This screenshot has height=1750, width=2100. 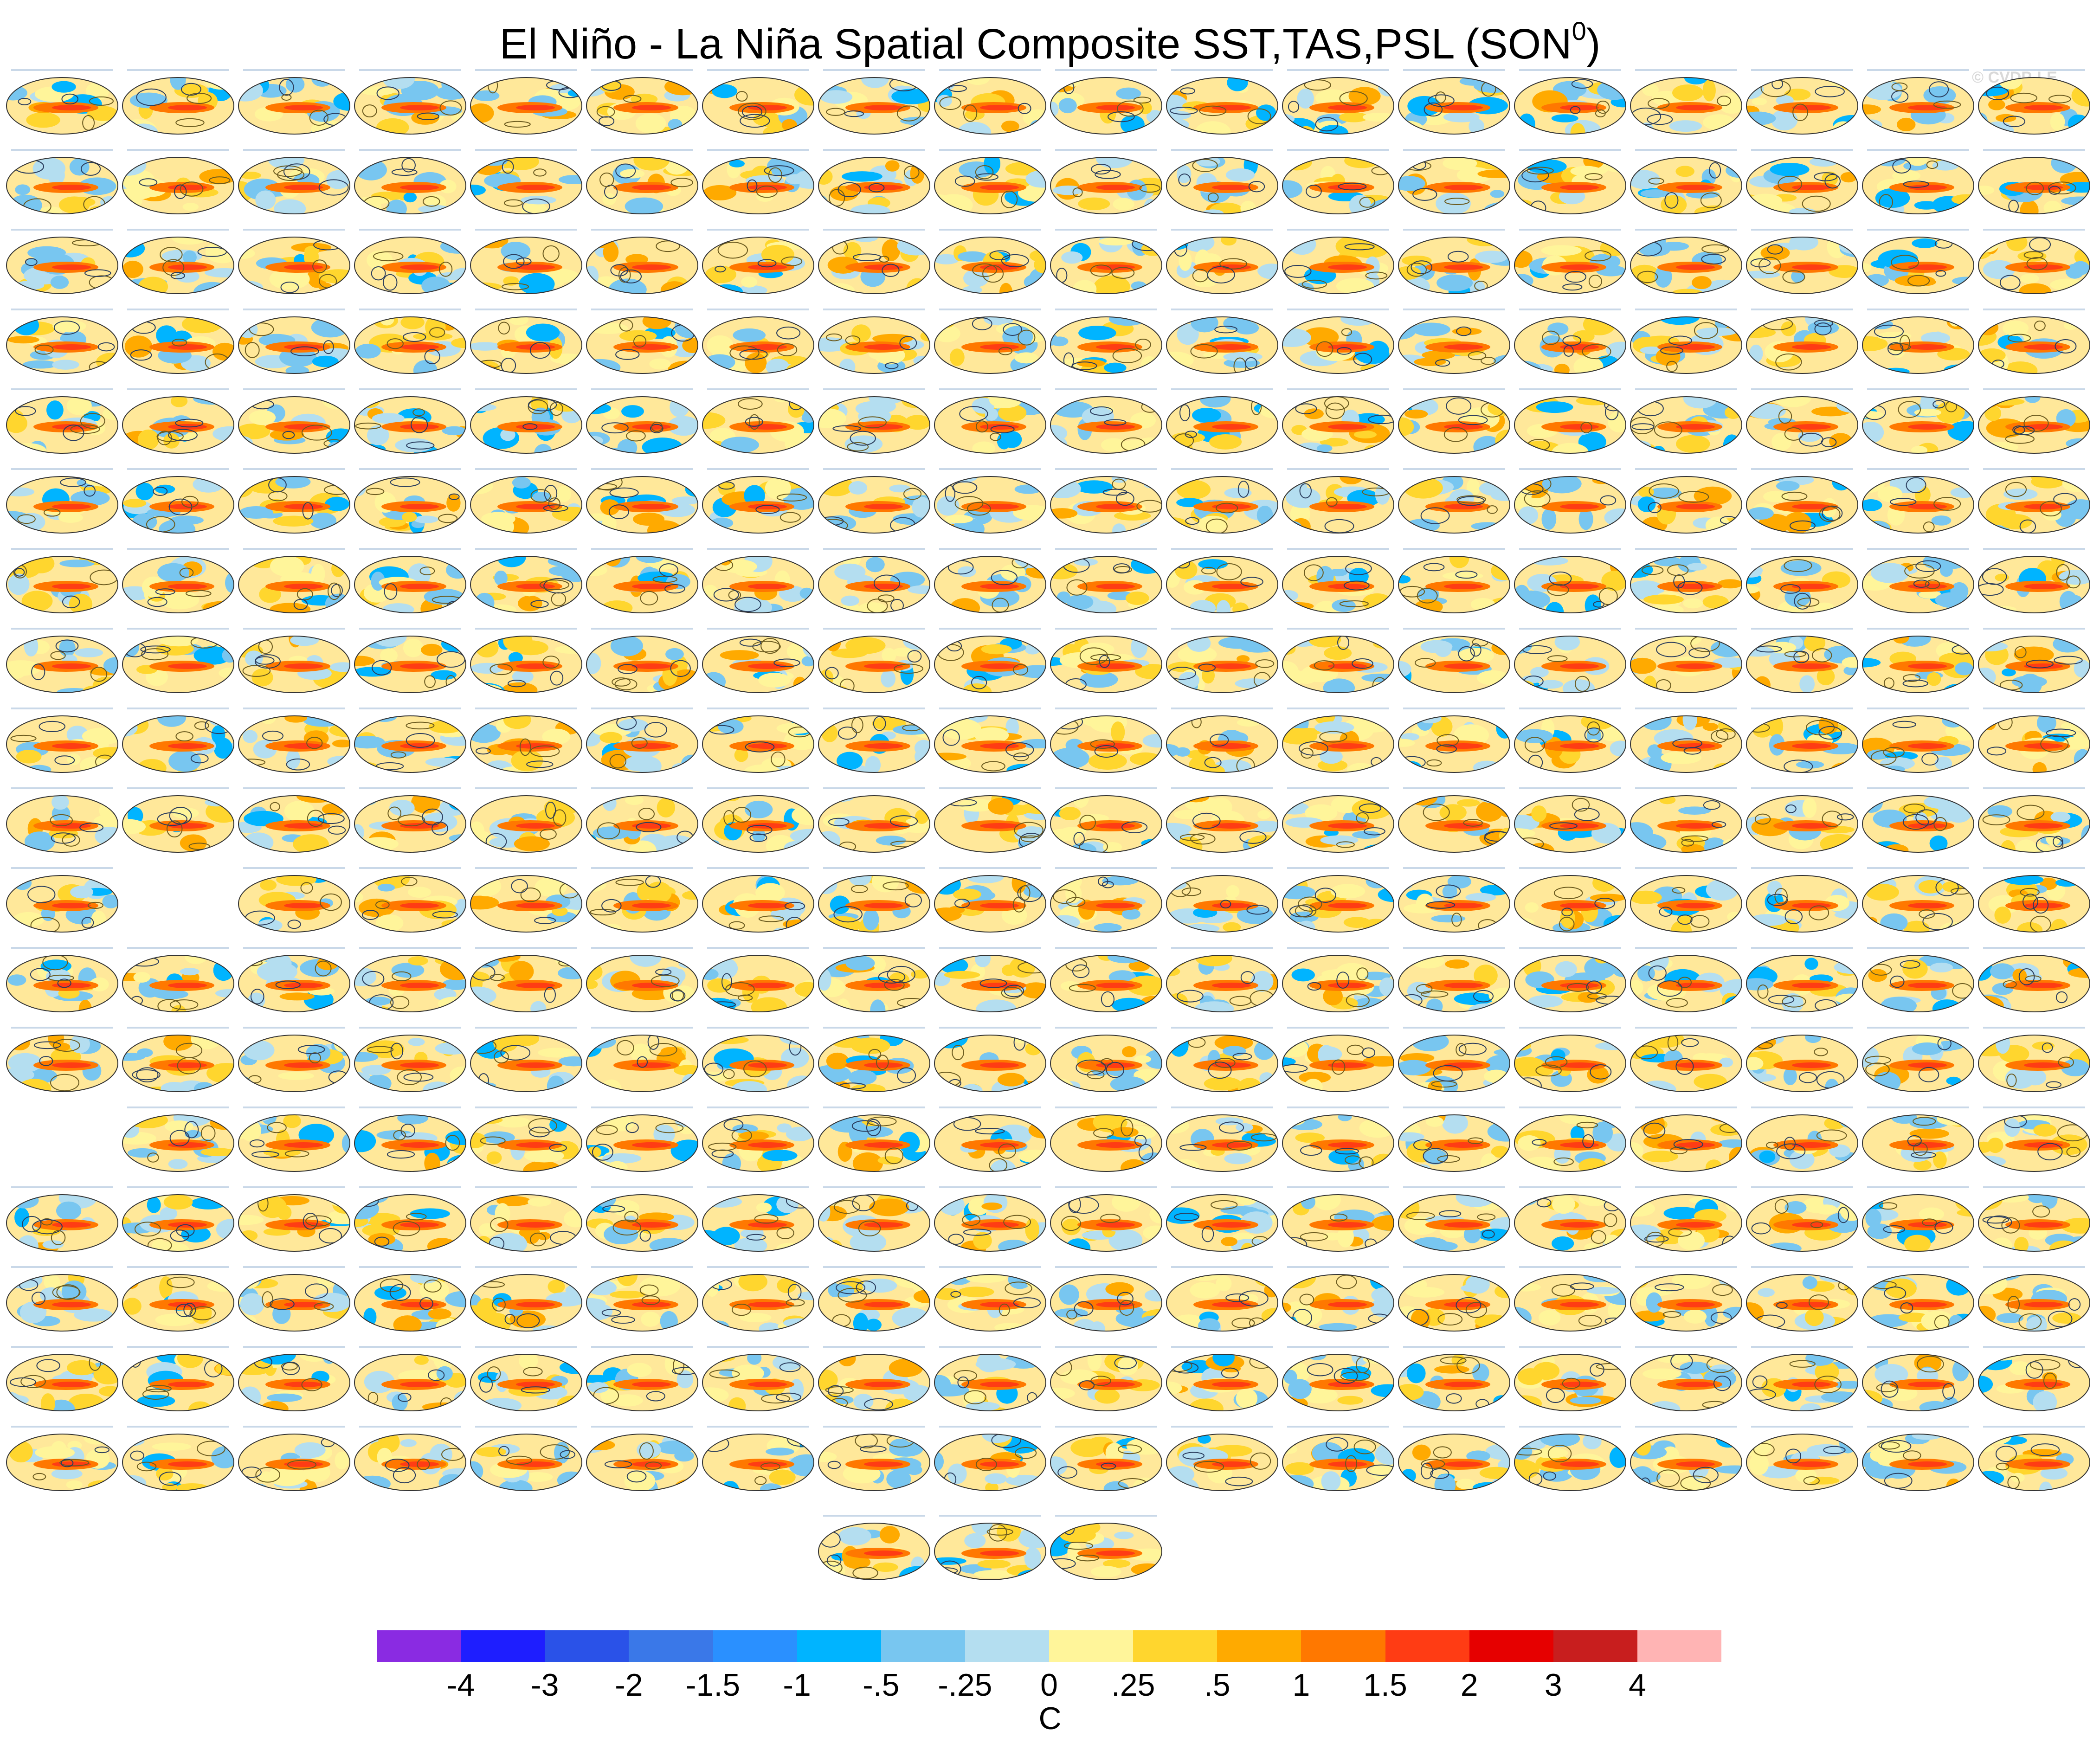 I want to click on colorbar-tick-label: -.5, so click(x=882, y=1685).